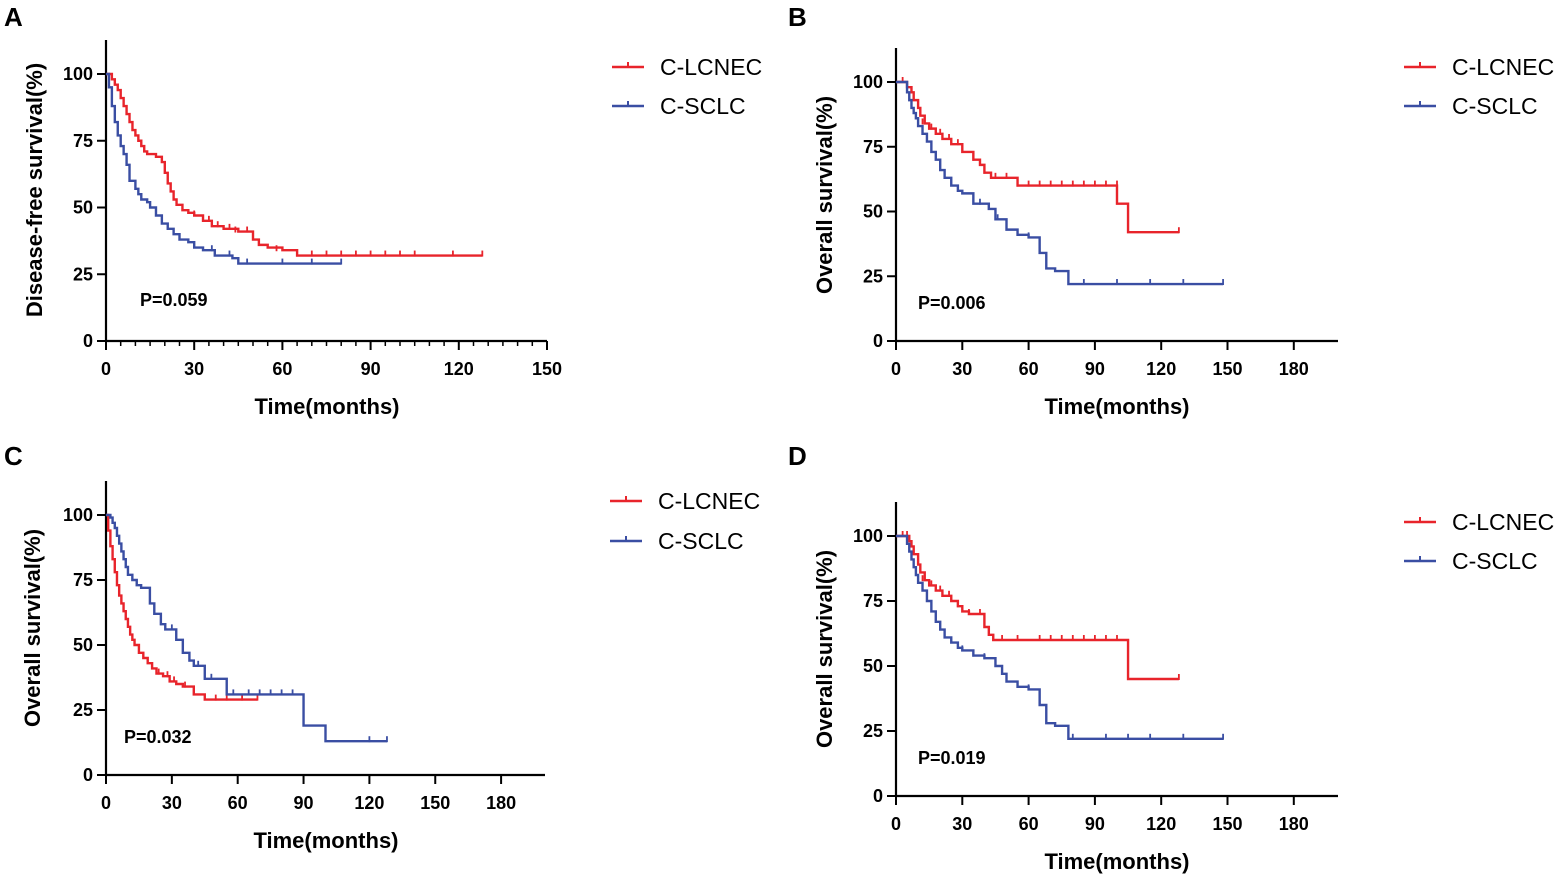 The image size is (1557, 875). I want to click on panel-letter: B, so click(797, 17).